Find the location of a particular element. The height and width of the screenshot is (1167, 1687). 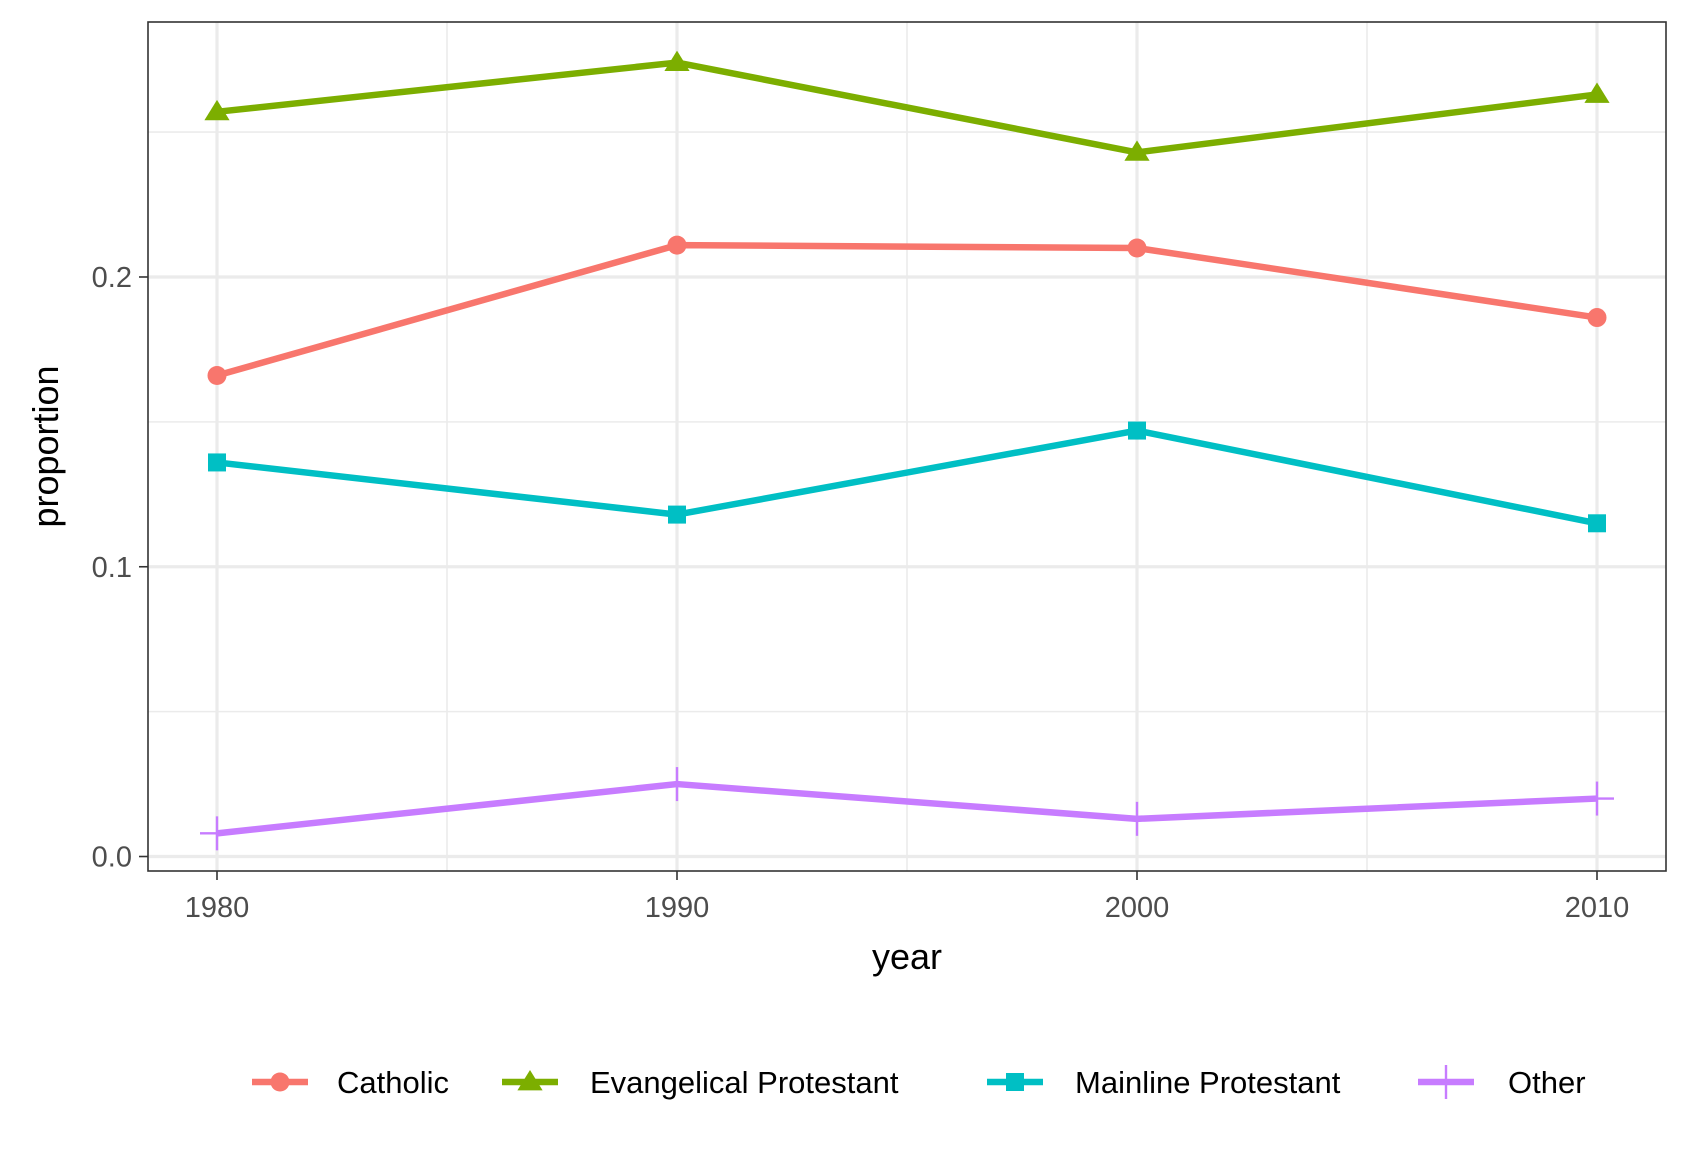

x-tick-label: 2010 is located at coordinates (1597, 908).